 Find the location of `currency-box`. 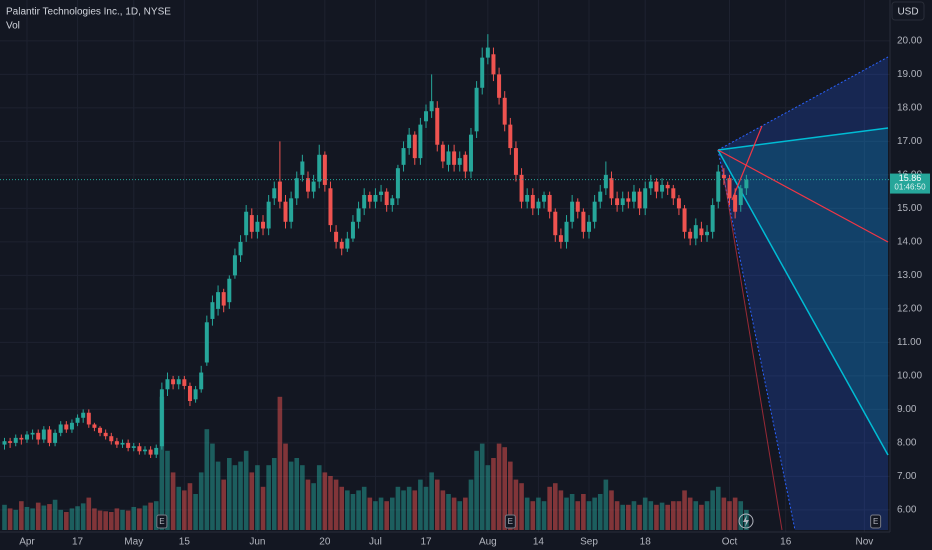

currency-box is located at coordinates (908, 11).